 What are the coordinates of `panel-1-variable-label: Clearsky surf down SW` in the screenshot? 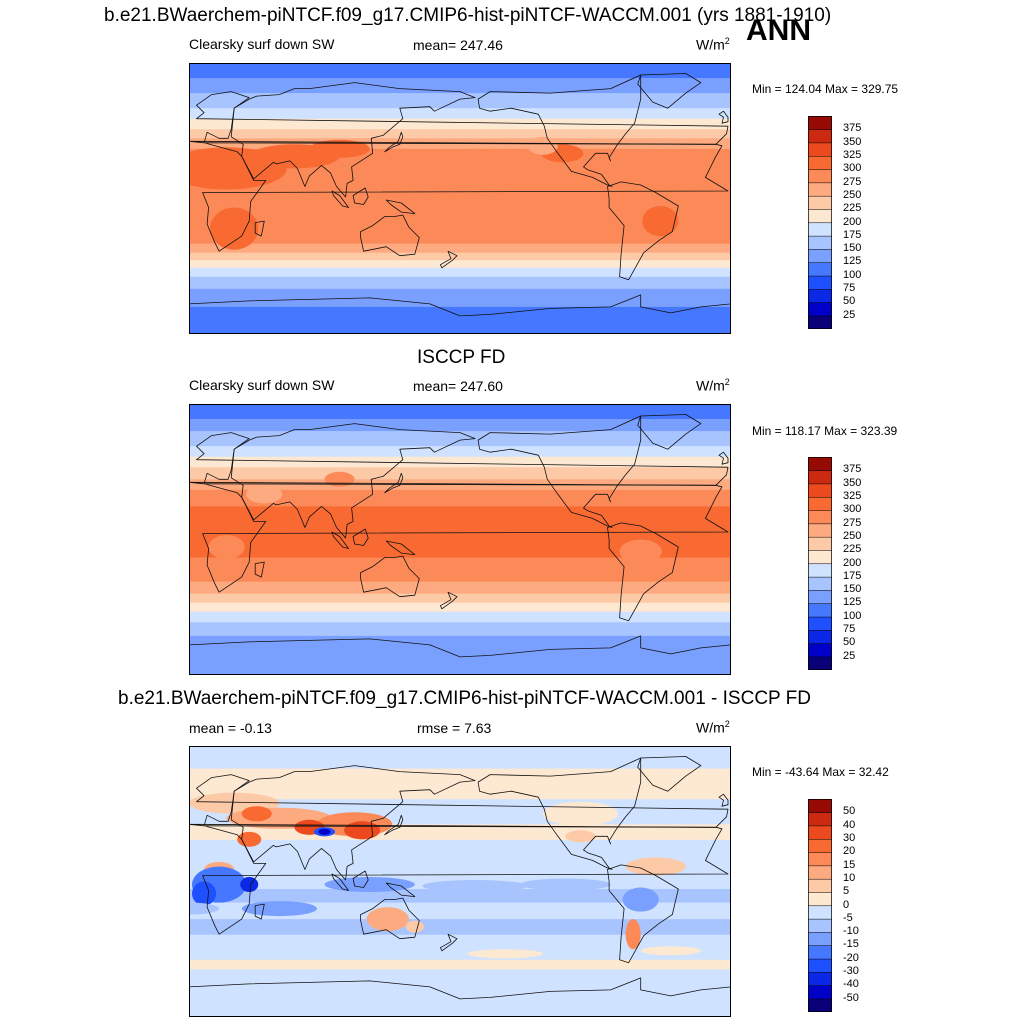 It's located at (262, 44).